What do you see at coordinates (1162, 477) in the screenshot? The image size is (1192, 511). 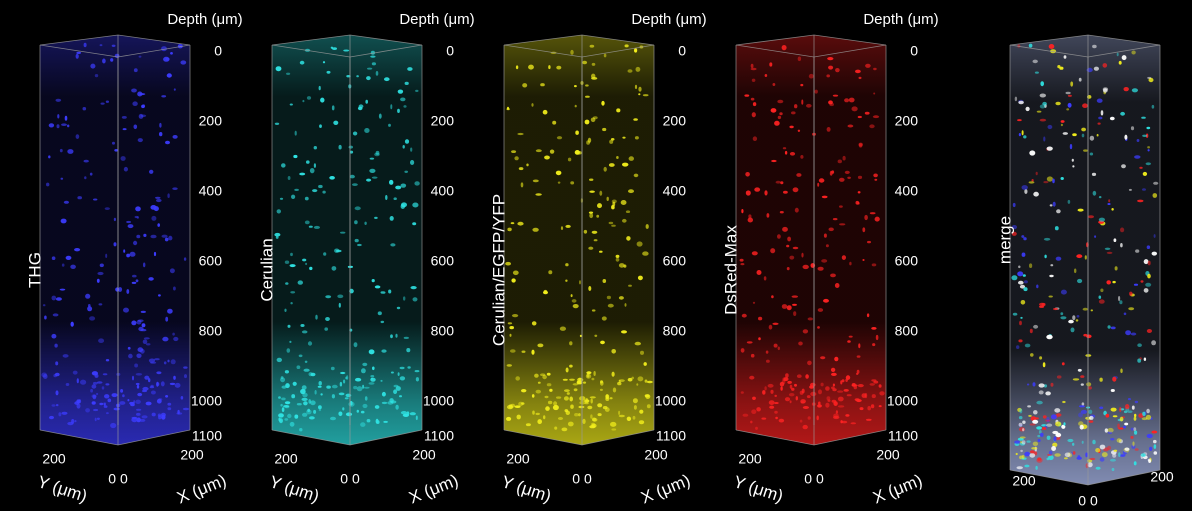 I see `x-tick-label: 200` at bounding box center [1162, 477].